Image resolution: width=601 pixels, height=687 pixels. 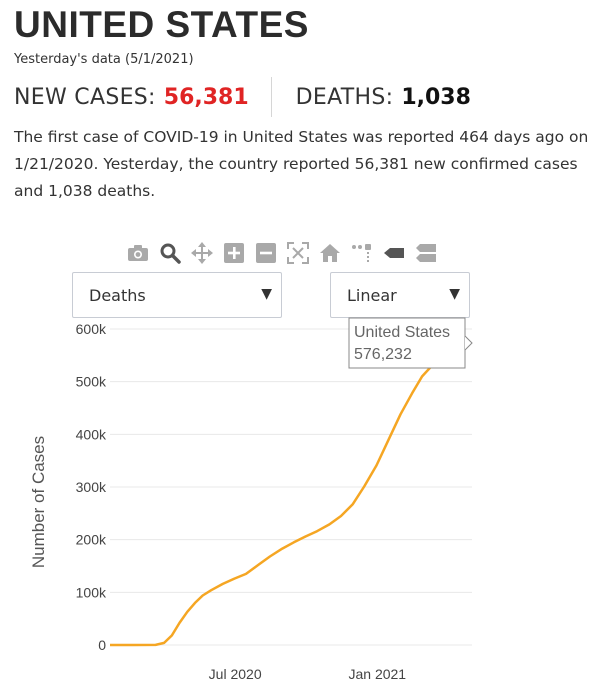 I want to click on hover-tooltip: United States 576,232, so click(x=410, y=343).